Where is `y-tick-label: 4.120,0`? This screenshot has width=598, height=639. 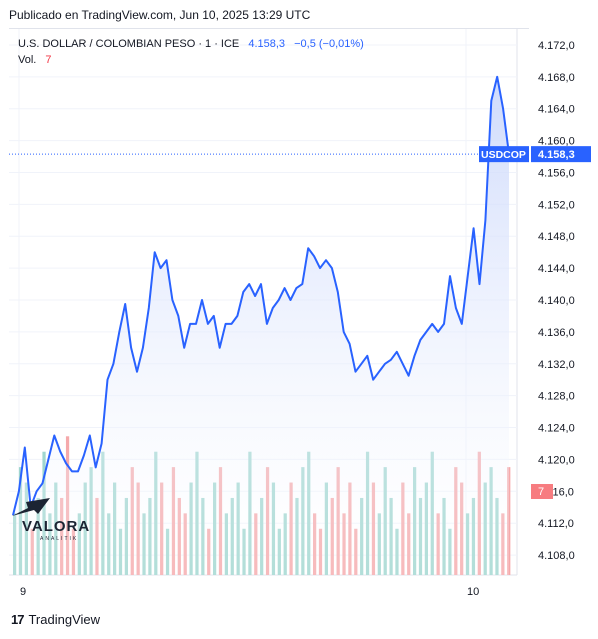
y-tick-label: 4.120,0 is located at coordinates (556, 460).